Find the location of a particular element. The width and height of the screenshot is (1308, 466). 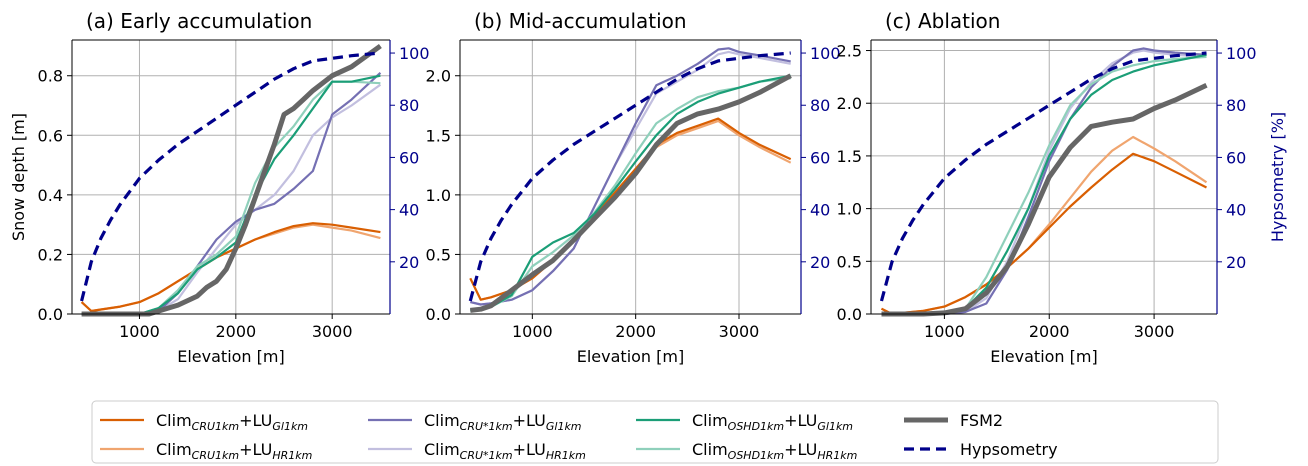

y-tick-label: 2.5 is located at coordinates (849, 51).